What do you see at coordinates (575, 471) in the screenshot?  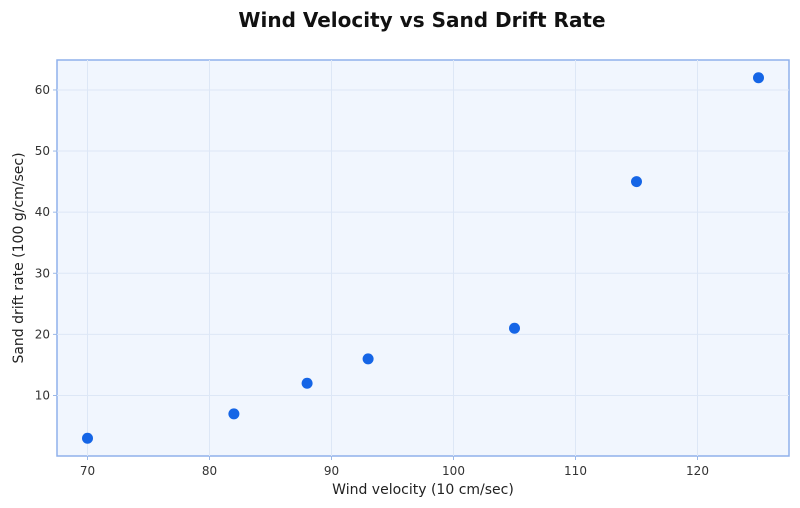 I see `x-tick-label: 110` at bounding box center [575, 471].